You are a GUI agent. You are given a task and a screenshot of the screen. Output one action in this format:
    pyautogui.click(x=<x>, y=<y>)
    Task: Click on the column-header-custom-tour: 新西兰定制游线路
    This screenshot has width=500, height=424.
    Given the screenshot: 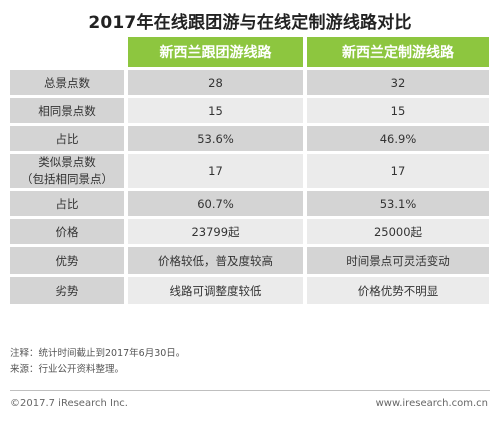 What is the action you would take?
    pyautogui.click(x=396, y=52)
    